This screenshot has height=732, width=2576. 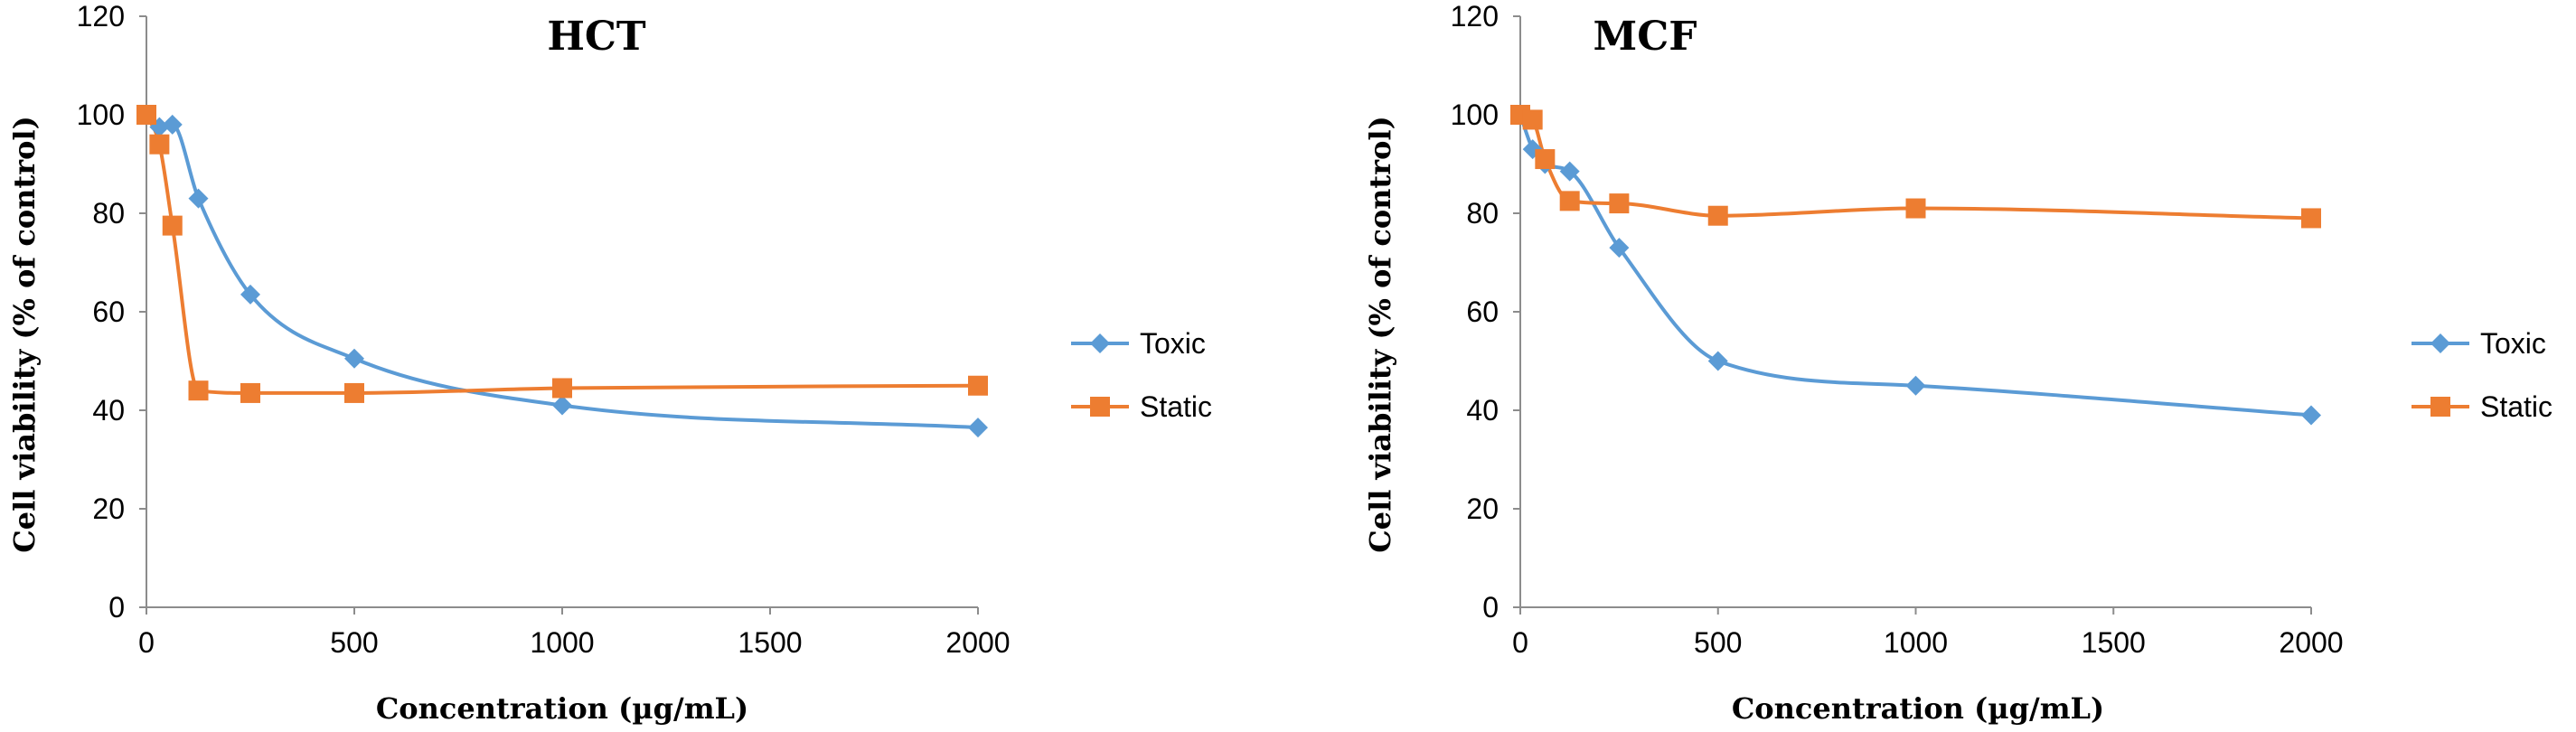 I want to click on chart-title: MCF, so click(x=1646, y=37).